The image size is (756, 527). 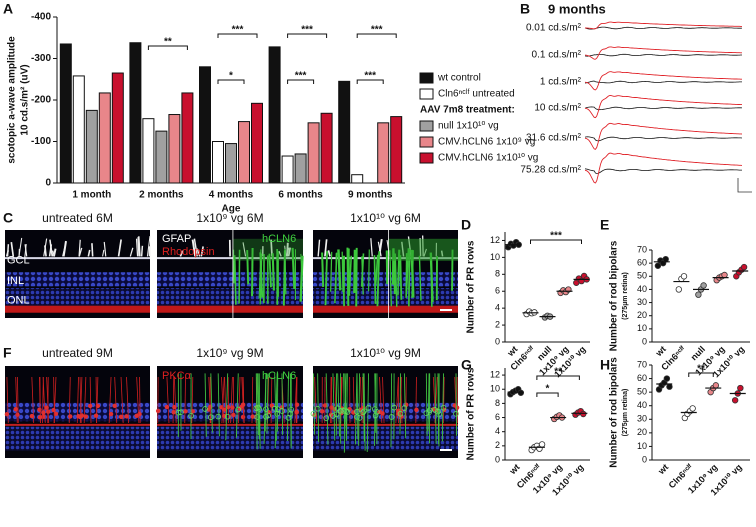 I want to click on y-tick-label: 70, so click(x=642, y=364).